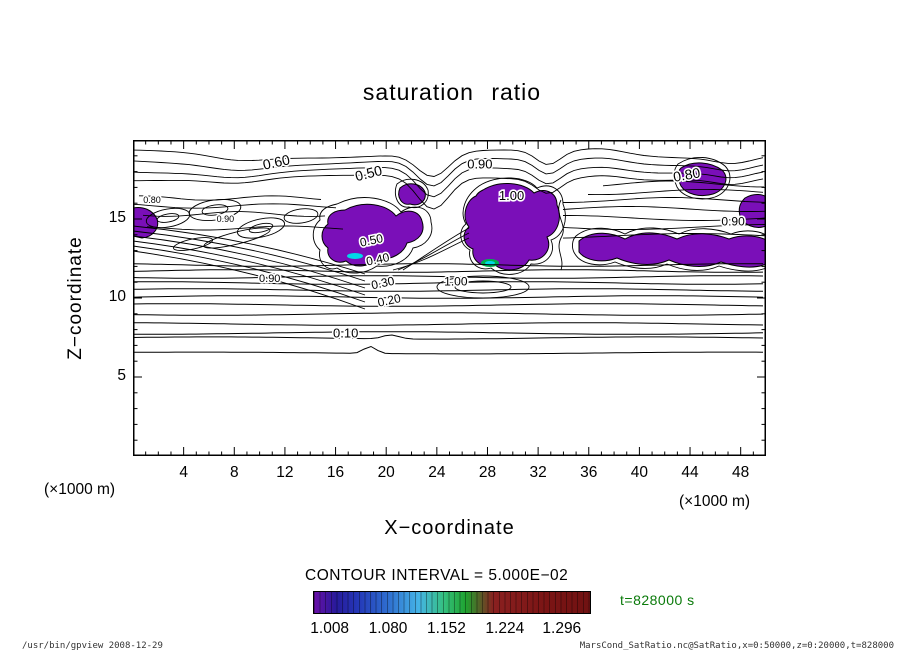  What do you see at coordinates (183, 472) in the screenshot?
I see `x-tick-label: 4` at bounding box center [183, 472].